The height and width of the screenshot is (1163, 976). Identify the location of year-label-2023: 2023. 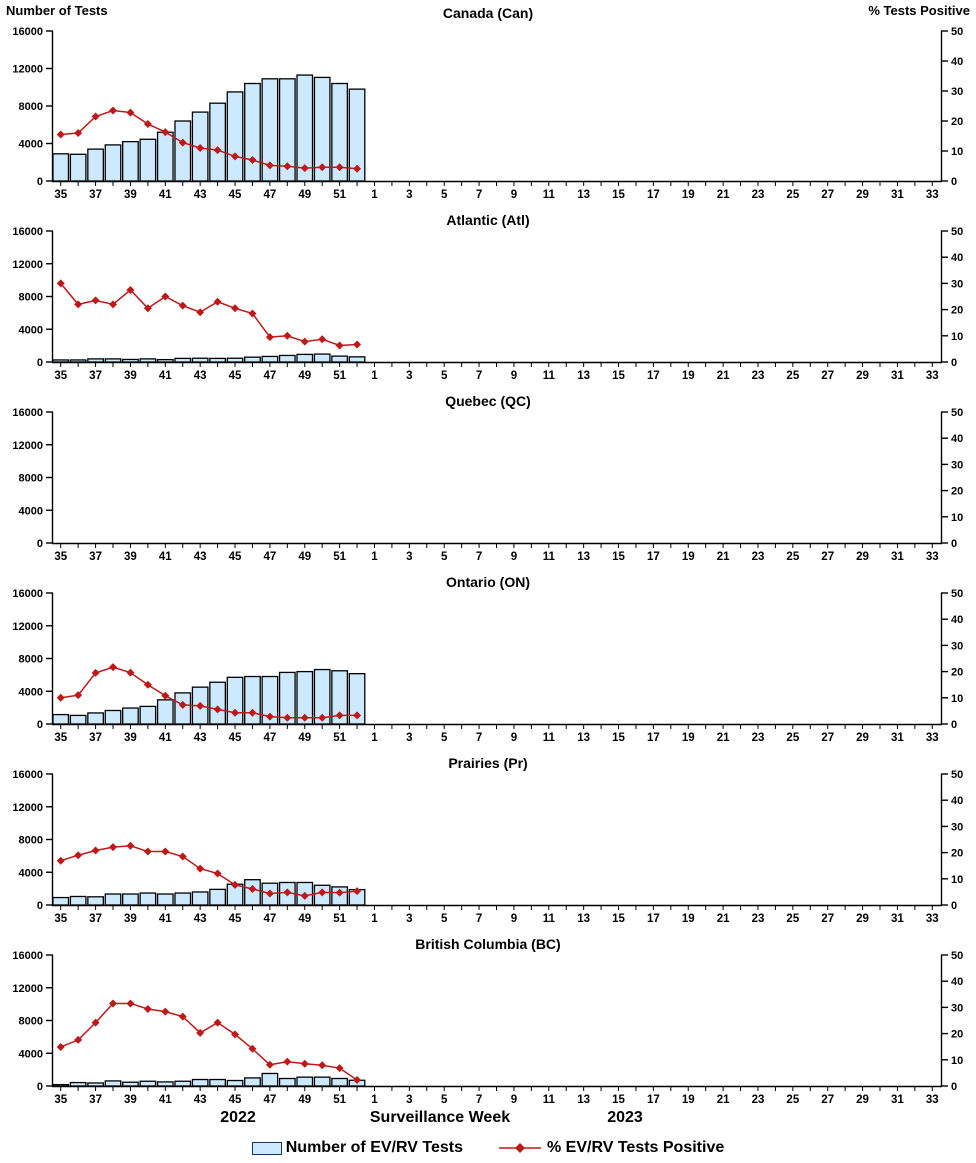
(625, 1117).